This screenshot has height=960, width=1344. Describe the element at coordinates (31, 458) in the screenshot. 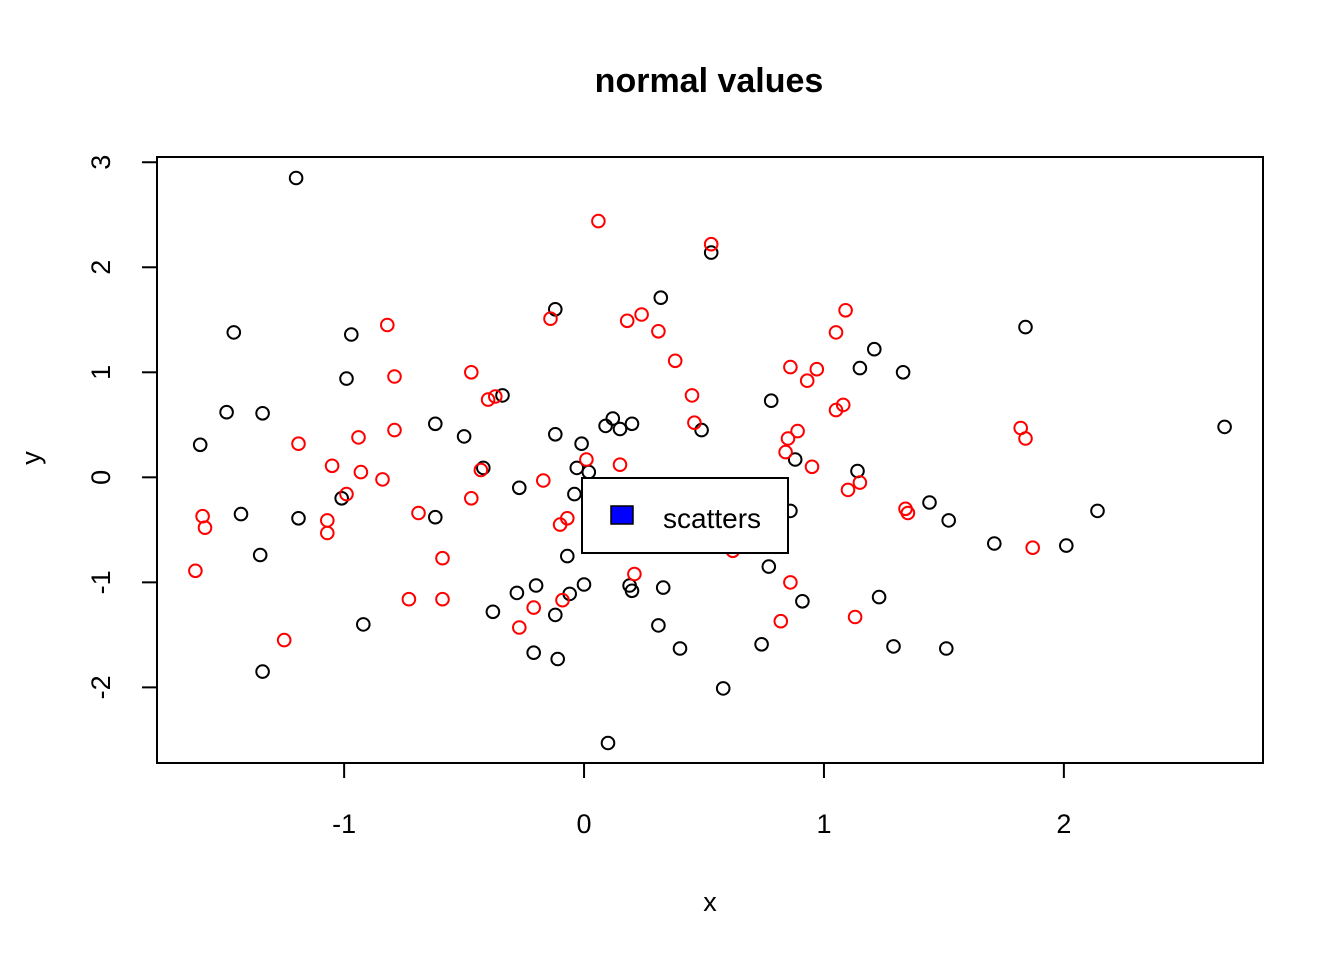

I see `y-axis-label: y` at that location.